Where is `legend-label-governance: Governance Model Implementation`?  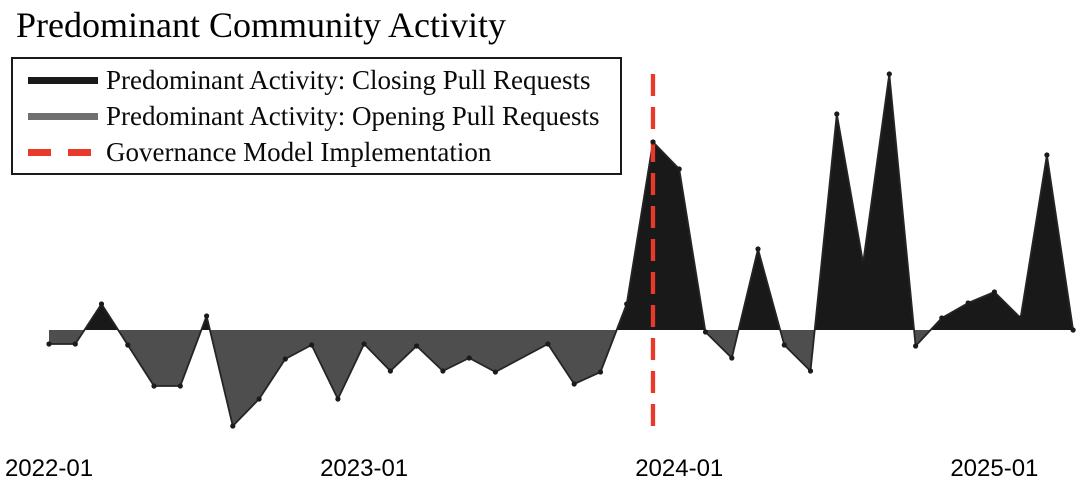
legend-label-governance: Governance Model Implementation is located at coordinates (299, 151).